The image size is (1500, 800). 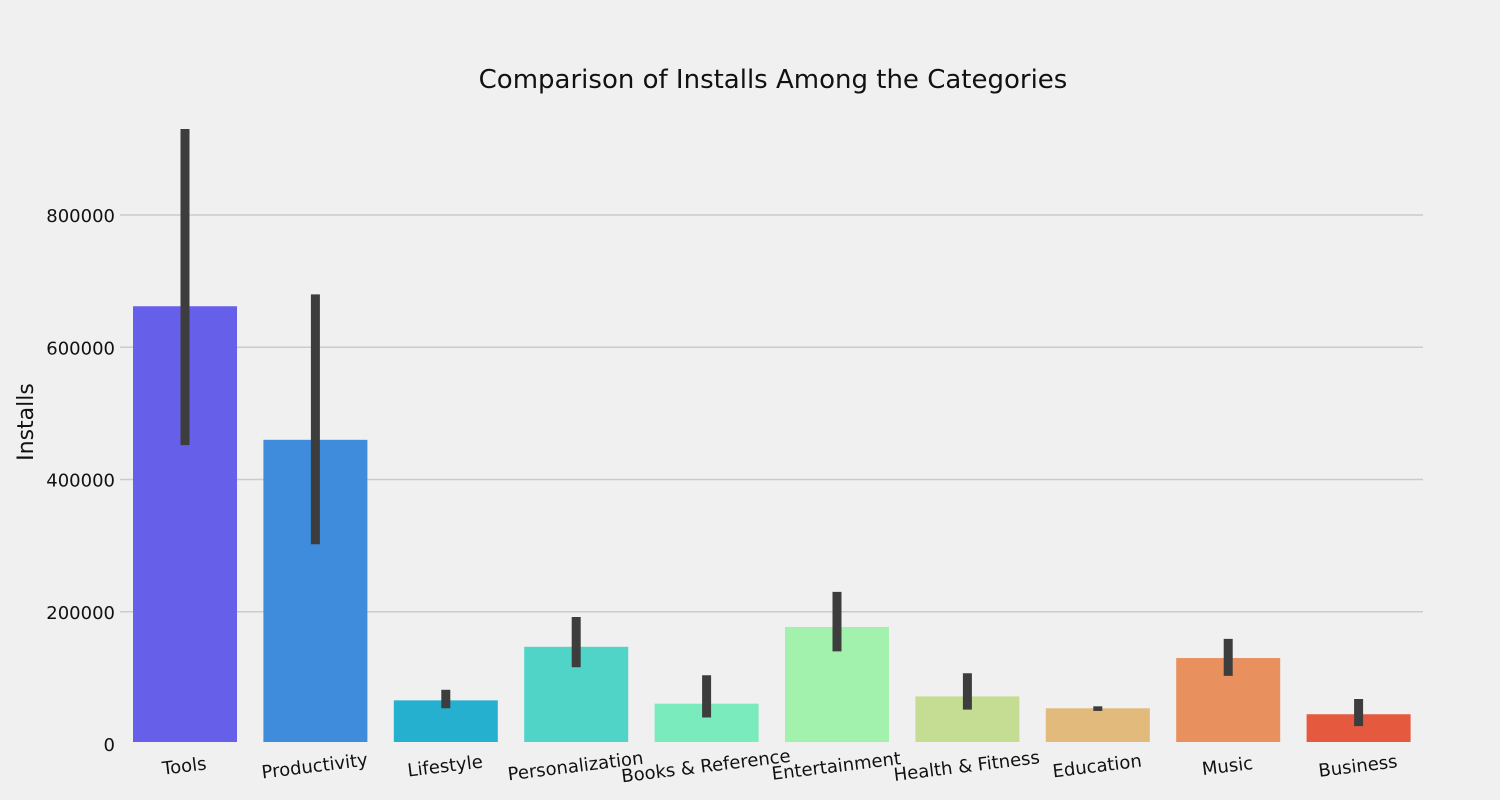 I want to click on x-tick-label: Health & Fitness, so click(x=967, y=766).